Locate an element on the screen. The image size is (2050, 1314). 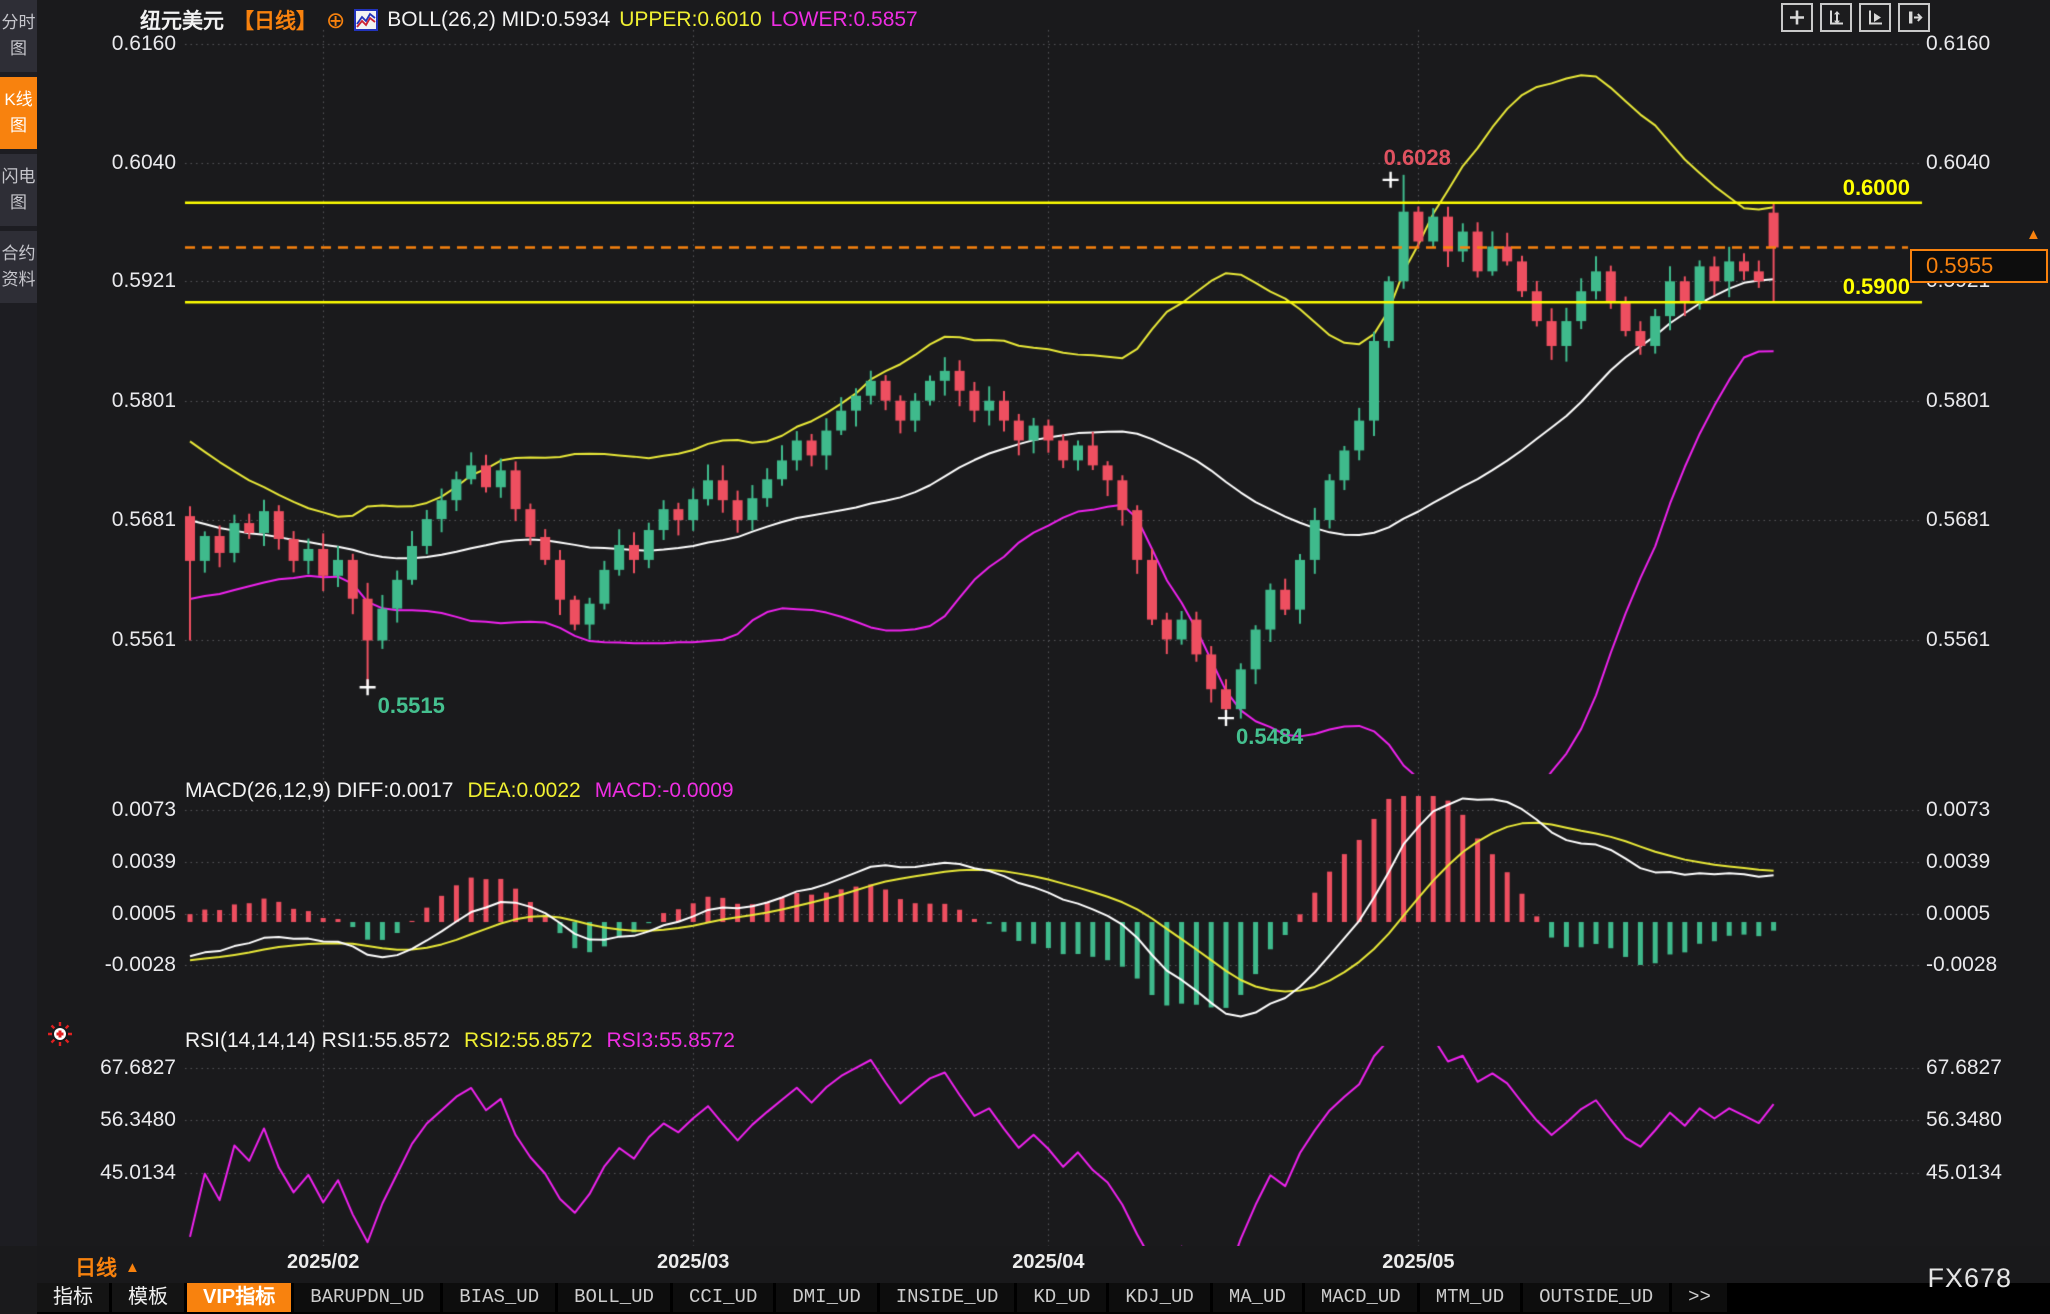
tab-mtmud: MTM_UD is located at coordinates (1470, 1297).